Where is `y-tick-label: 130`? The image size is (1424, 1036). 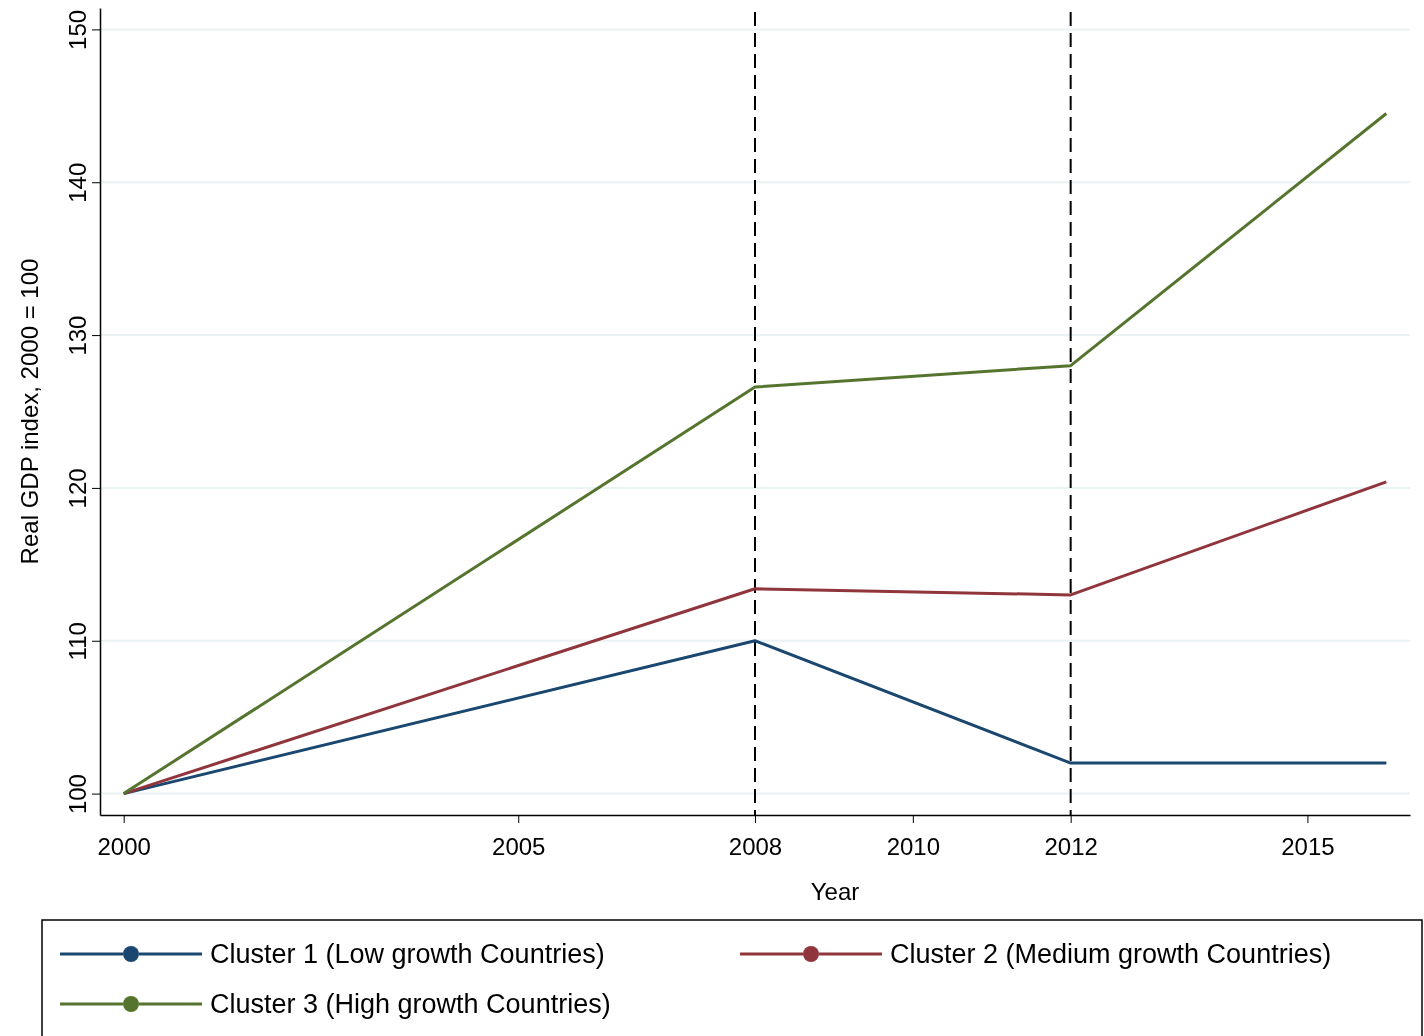
y-tick-label: 130 is located at coordinates (77, 335).